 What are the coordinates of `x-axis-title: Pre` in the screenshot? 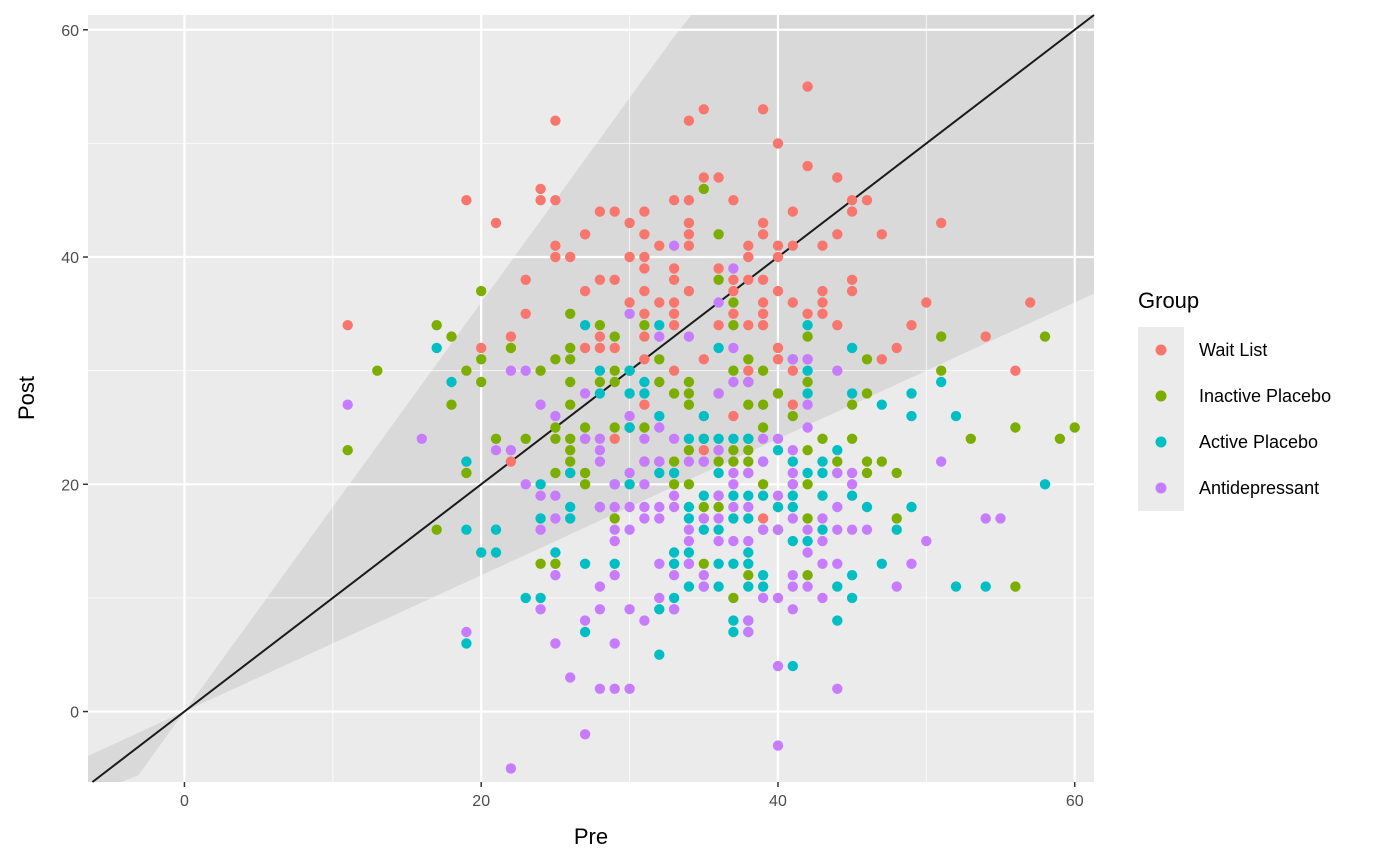 It's located at (591, 836).